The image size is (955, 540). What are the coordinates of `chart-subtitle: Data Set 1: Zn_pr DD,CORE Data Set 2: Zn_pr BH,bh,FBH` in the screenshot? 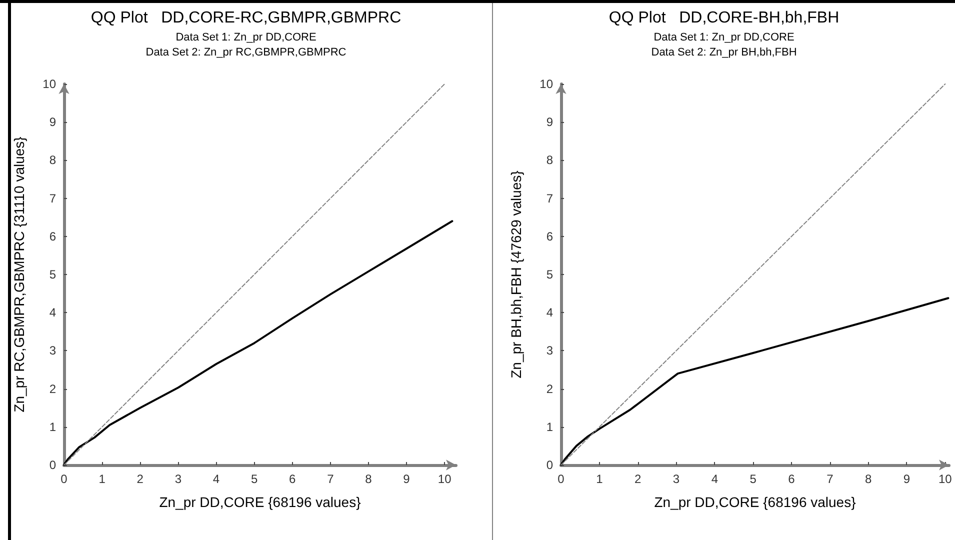 It's located at (724, 45).